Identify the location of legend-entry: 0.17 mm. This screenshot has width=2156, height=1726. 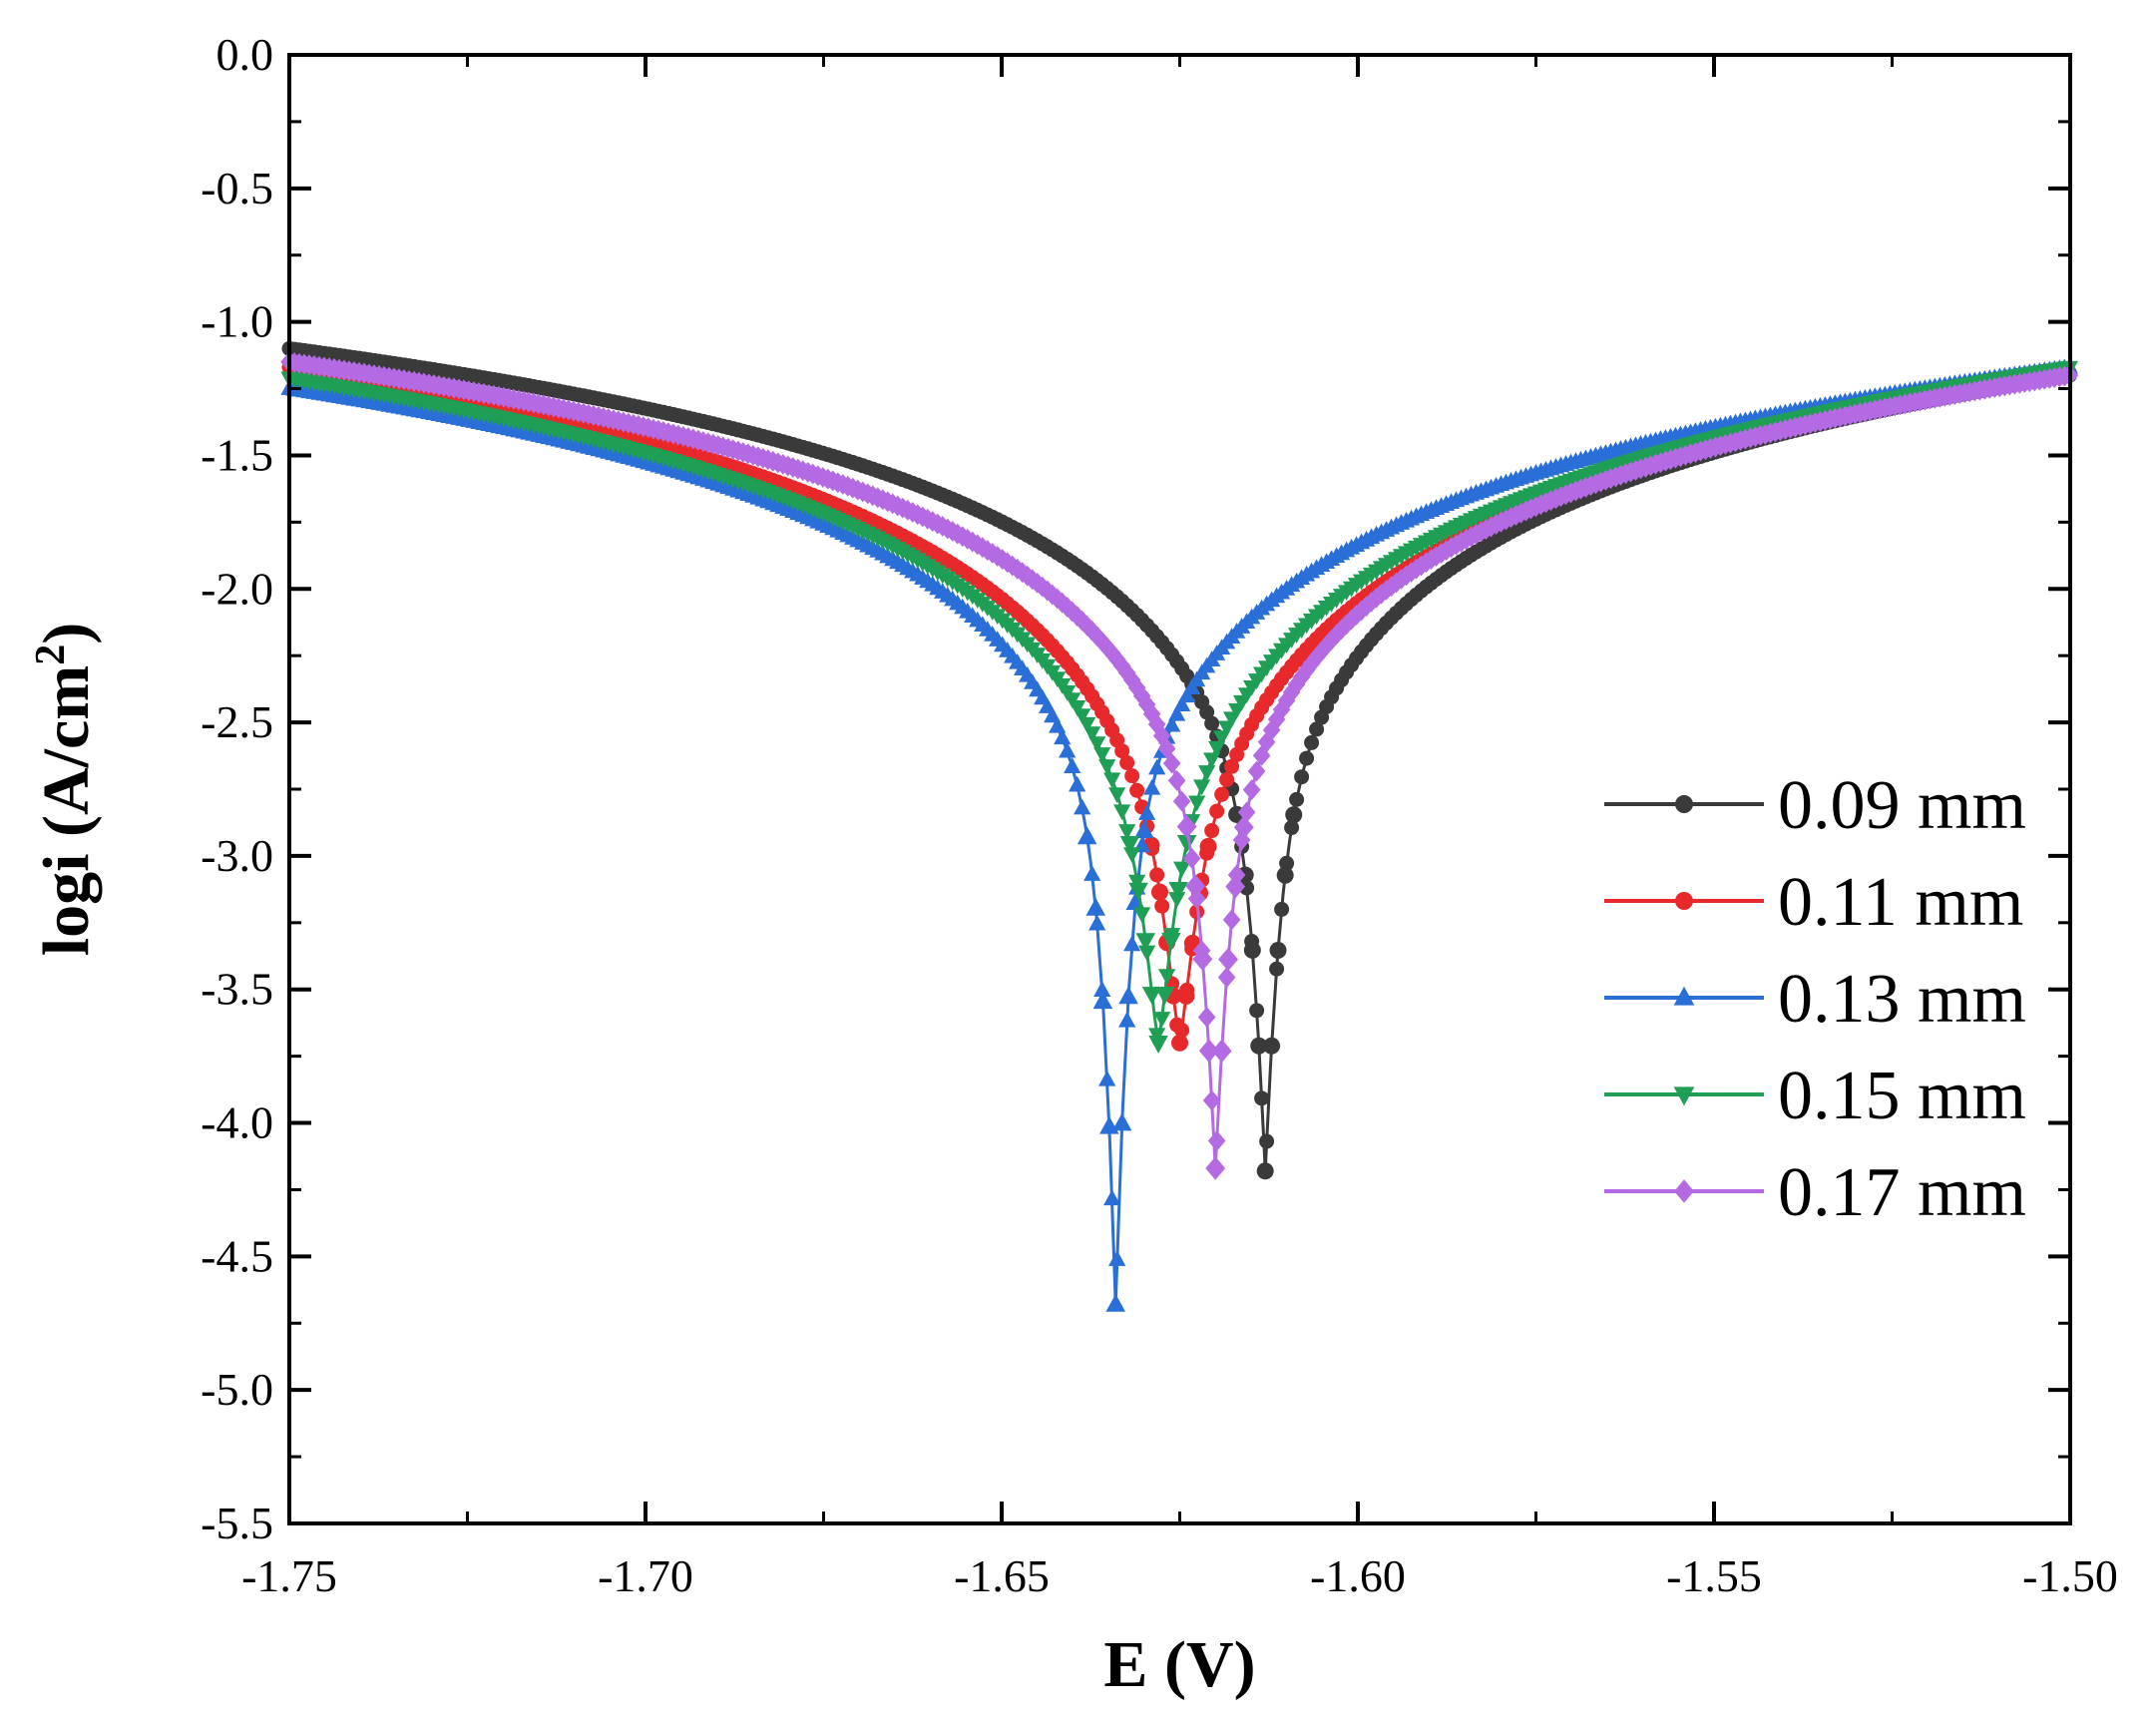
(1815, 1192).